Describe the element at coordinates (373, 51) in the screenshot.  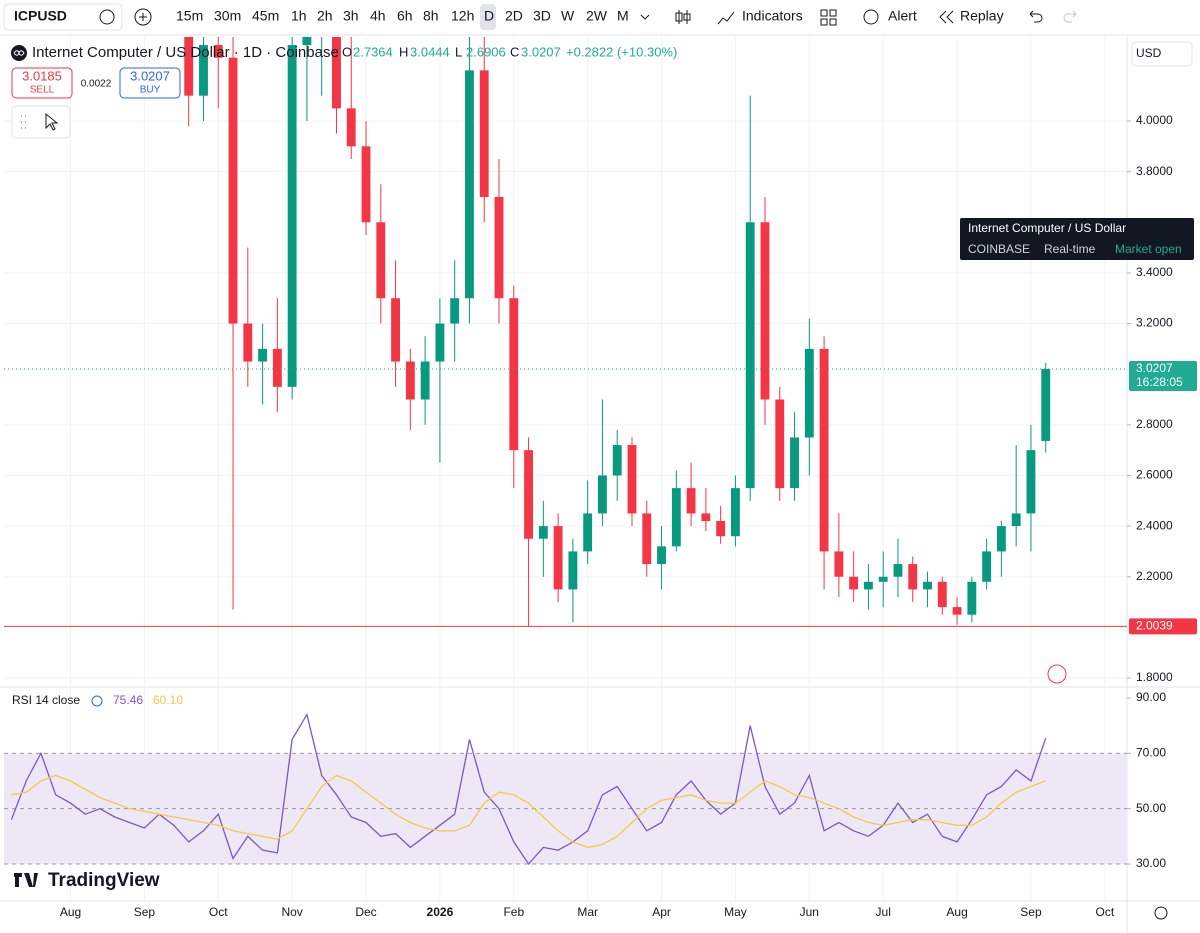
I see `ohlc-value: 2.7364` at that location.